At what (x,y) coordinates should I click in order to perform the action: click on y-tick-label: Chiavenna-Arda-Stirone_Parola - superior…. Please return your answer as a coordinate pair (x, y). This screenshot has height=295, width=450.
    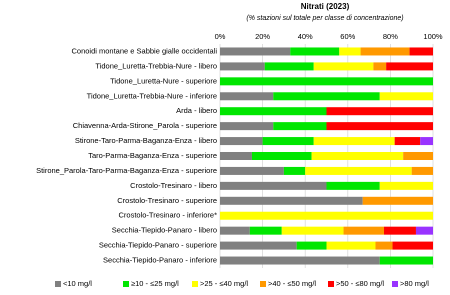
    Looking at the image, I should click on (145, 125).